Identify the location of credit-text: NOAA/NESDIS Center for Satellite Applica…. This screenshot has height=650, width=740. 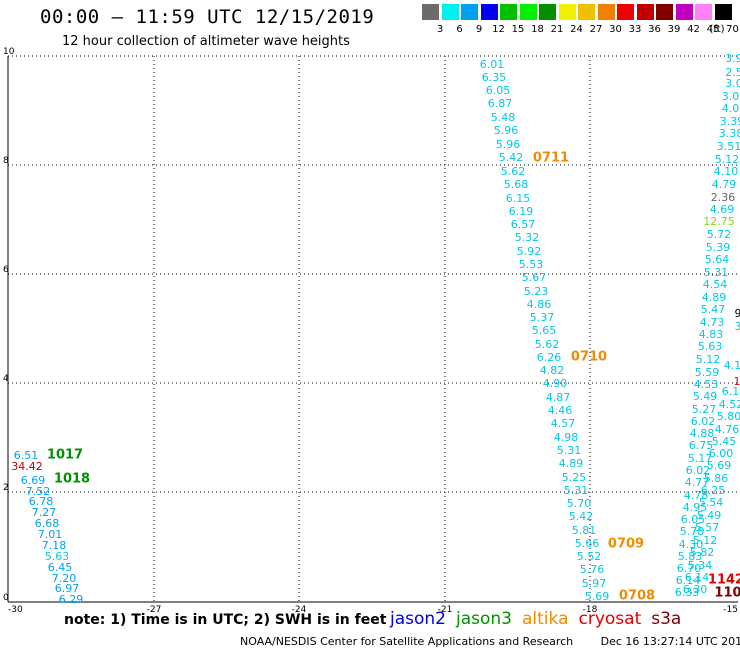
(407, 641).